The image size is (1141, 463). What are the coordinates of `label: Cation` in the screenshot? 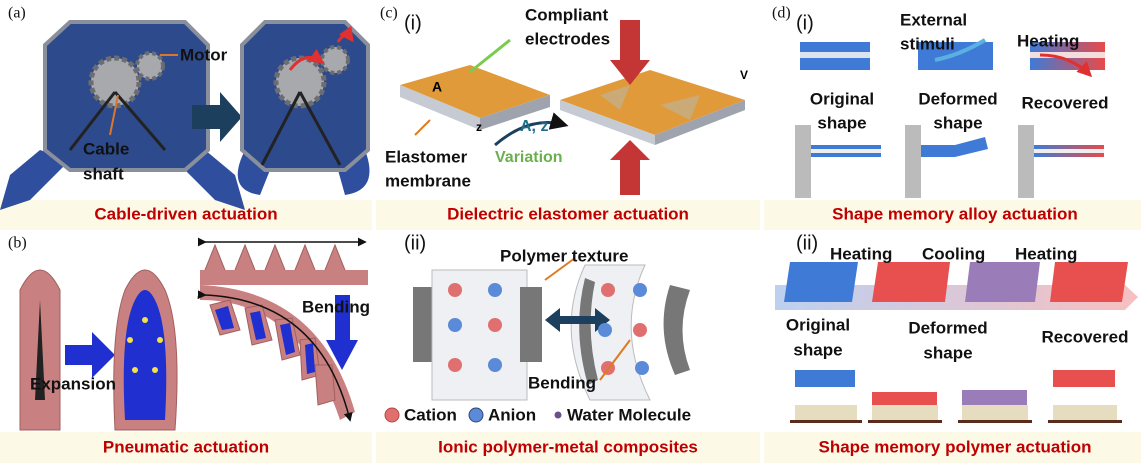 It's located at (430, 414).